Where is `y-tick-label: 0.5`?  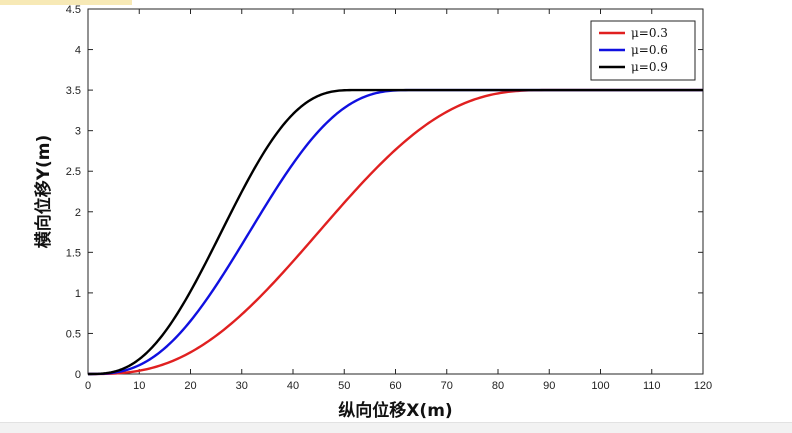
y-tick-label: 0.5 is located at coordinates (73, 334).